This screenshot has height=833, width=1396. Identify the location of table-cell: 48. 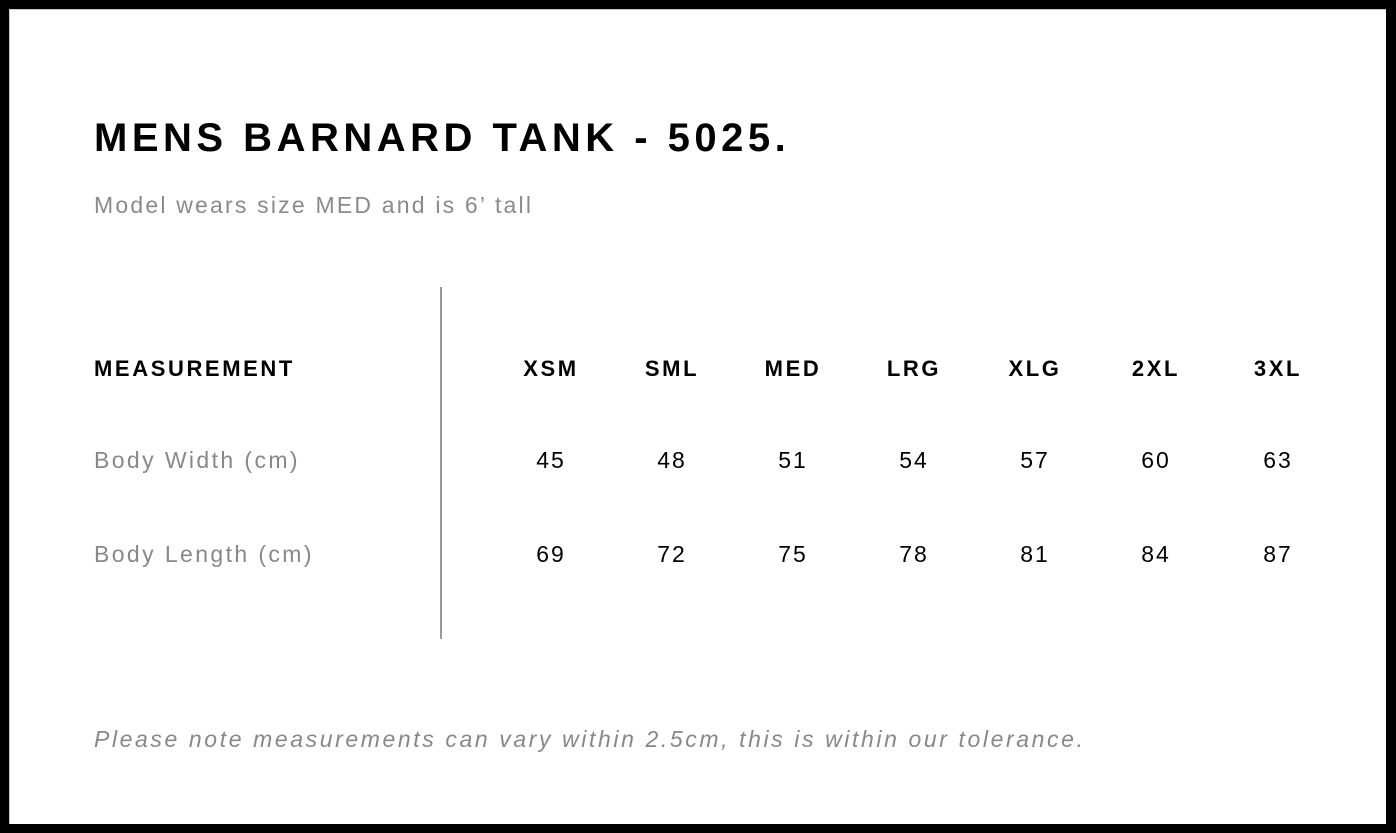
(672, 460).